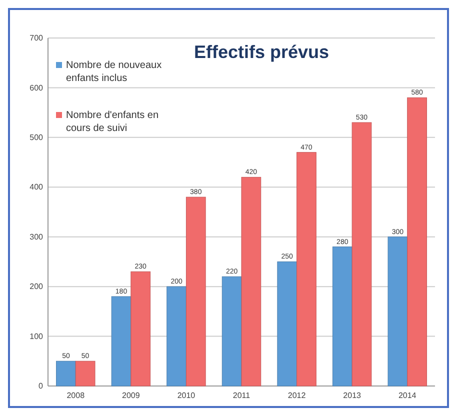 This screenshot has width=457, height=416. What do you see at coordinates (37, 237) in the screenshot?
I see `y-tick-label: 300` at bounding box center [37, 237].